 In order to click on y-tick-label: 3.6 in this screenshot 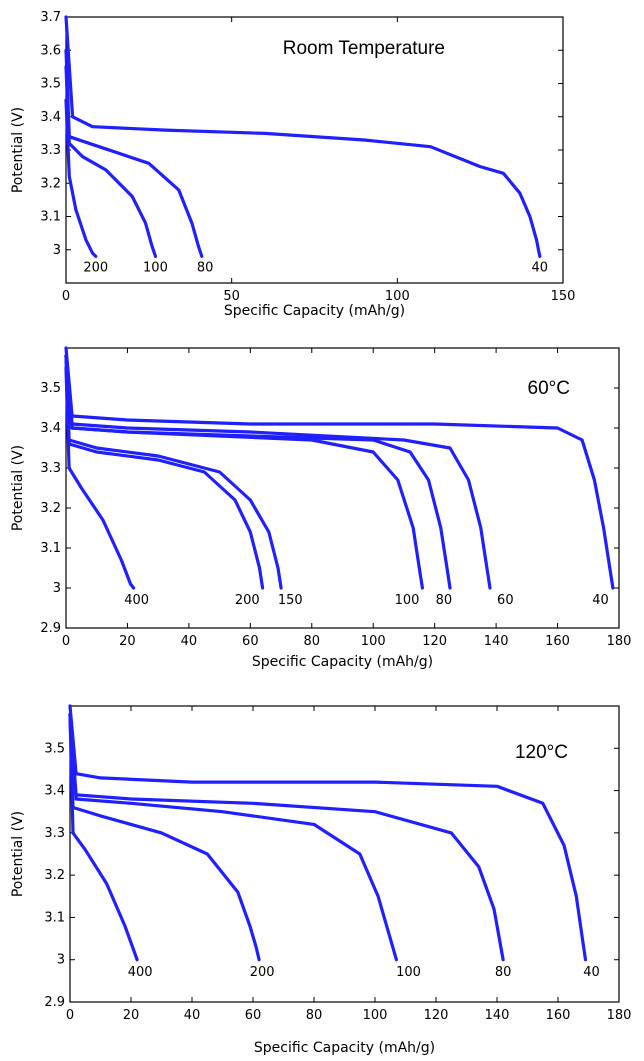, I will do `click(50, 50)`.